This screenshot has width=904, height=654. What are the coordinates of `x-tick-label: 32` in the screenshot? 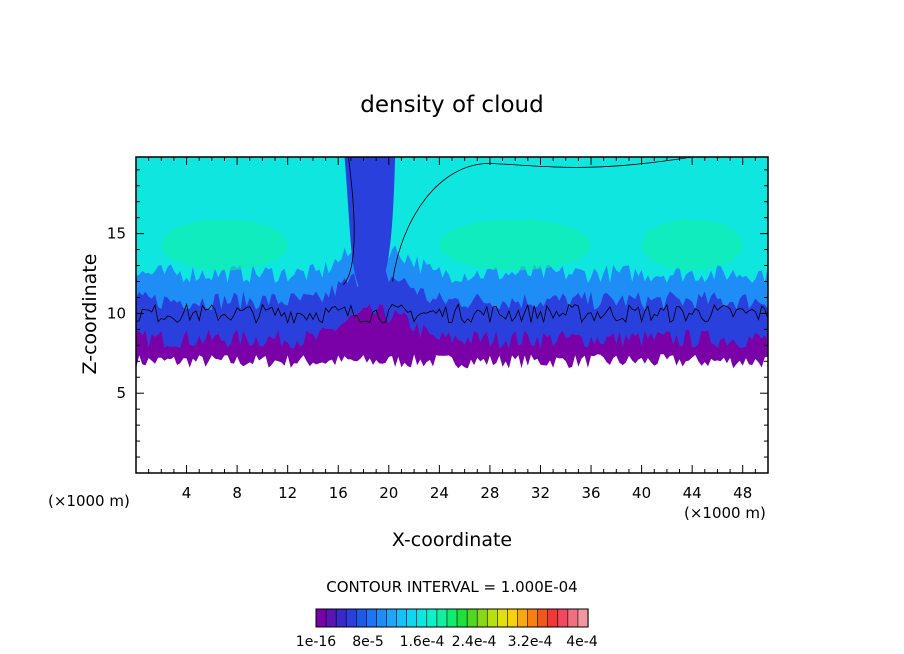 It's located at (540, 493).